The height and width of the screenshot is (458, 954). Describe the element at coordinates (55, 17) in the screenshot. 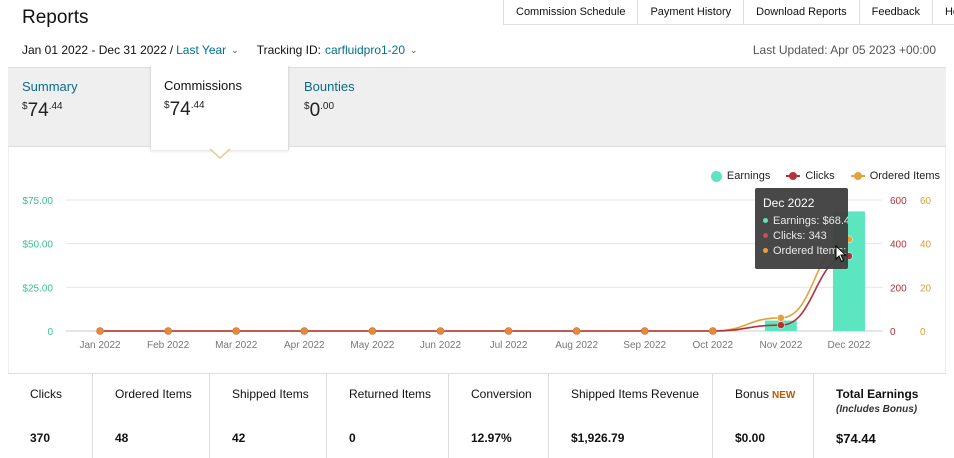

I see `page-title: Reports` at that location.